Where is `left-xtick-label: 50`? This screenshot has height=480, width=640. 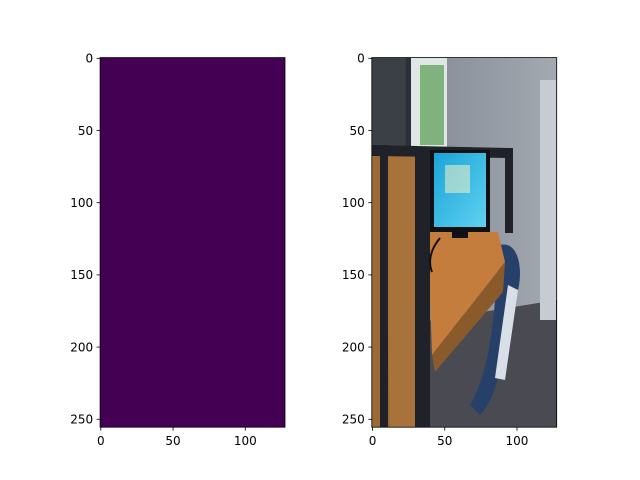 left-xtick-label: 50 is located at coordinates (172, 441).